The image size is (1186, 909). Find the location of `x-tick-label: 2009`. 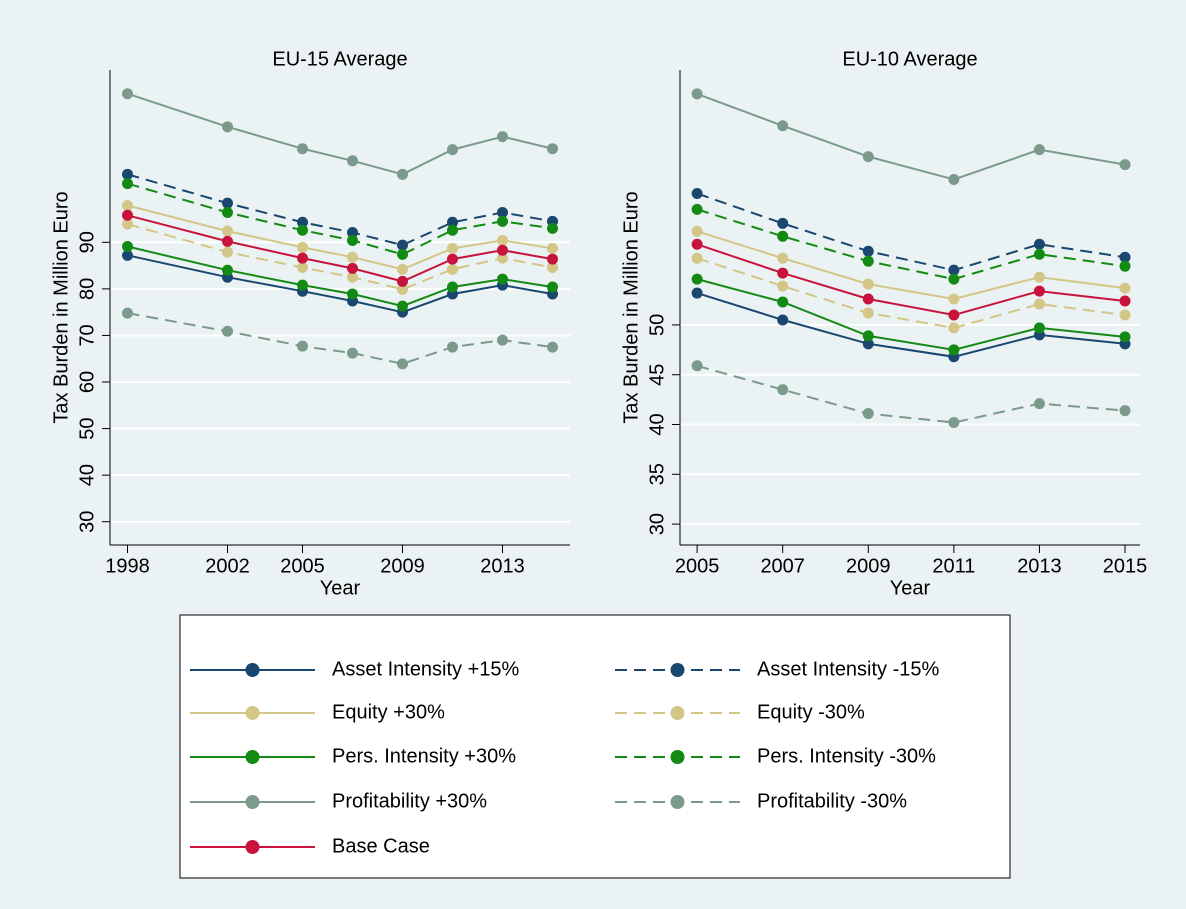

x-tick-label: 2009 is located at coordinates (402, 566).